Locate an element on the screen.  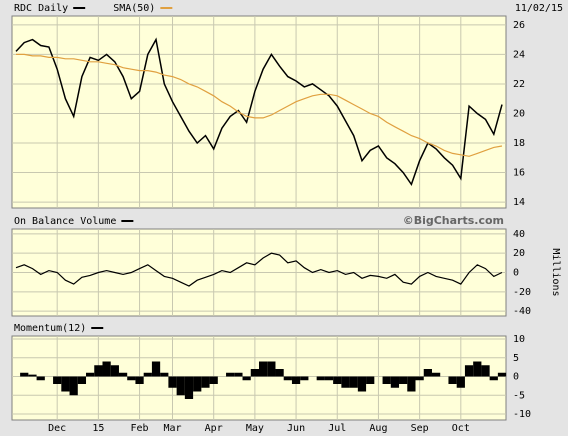
y-tick-label: 40 is located at coordinates (519, 234).